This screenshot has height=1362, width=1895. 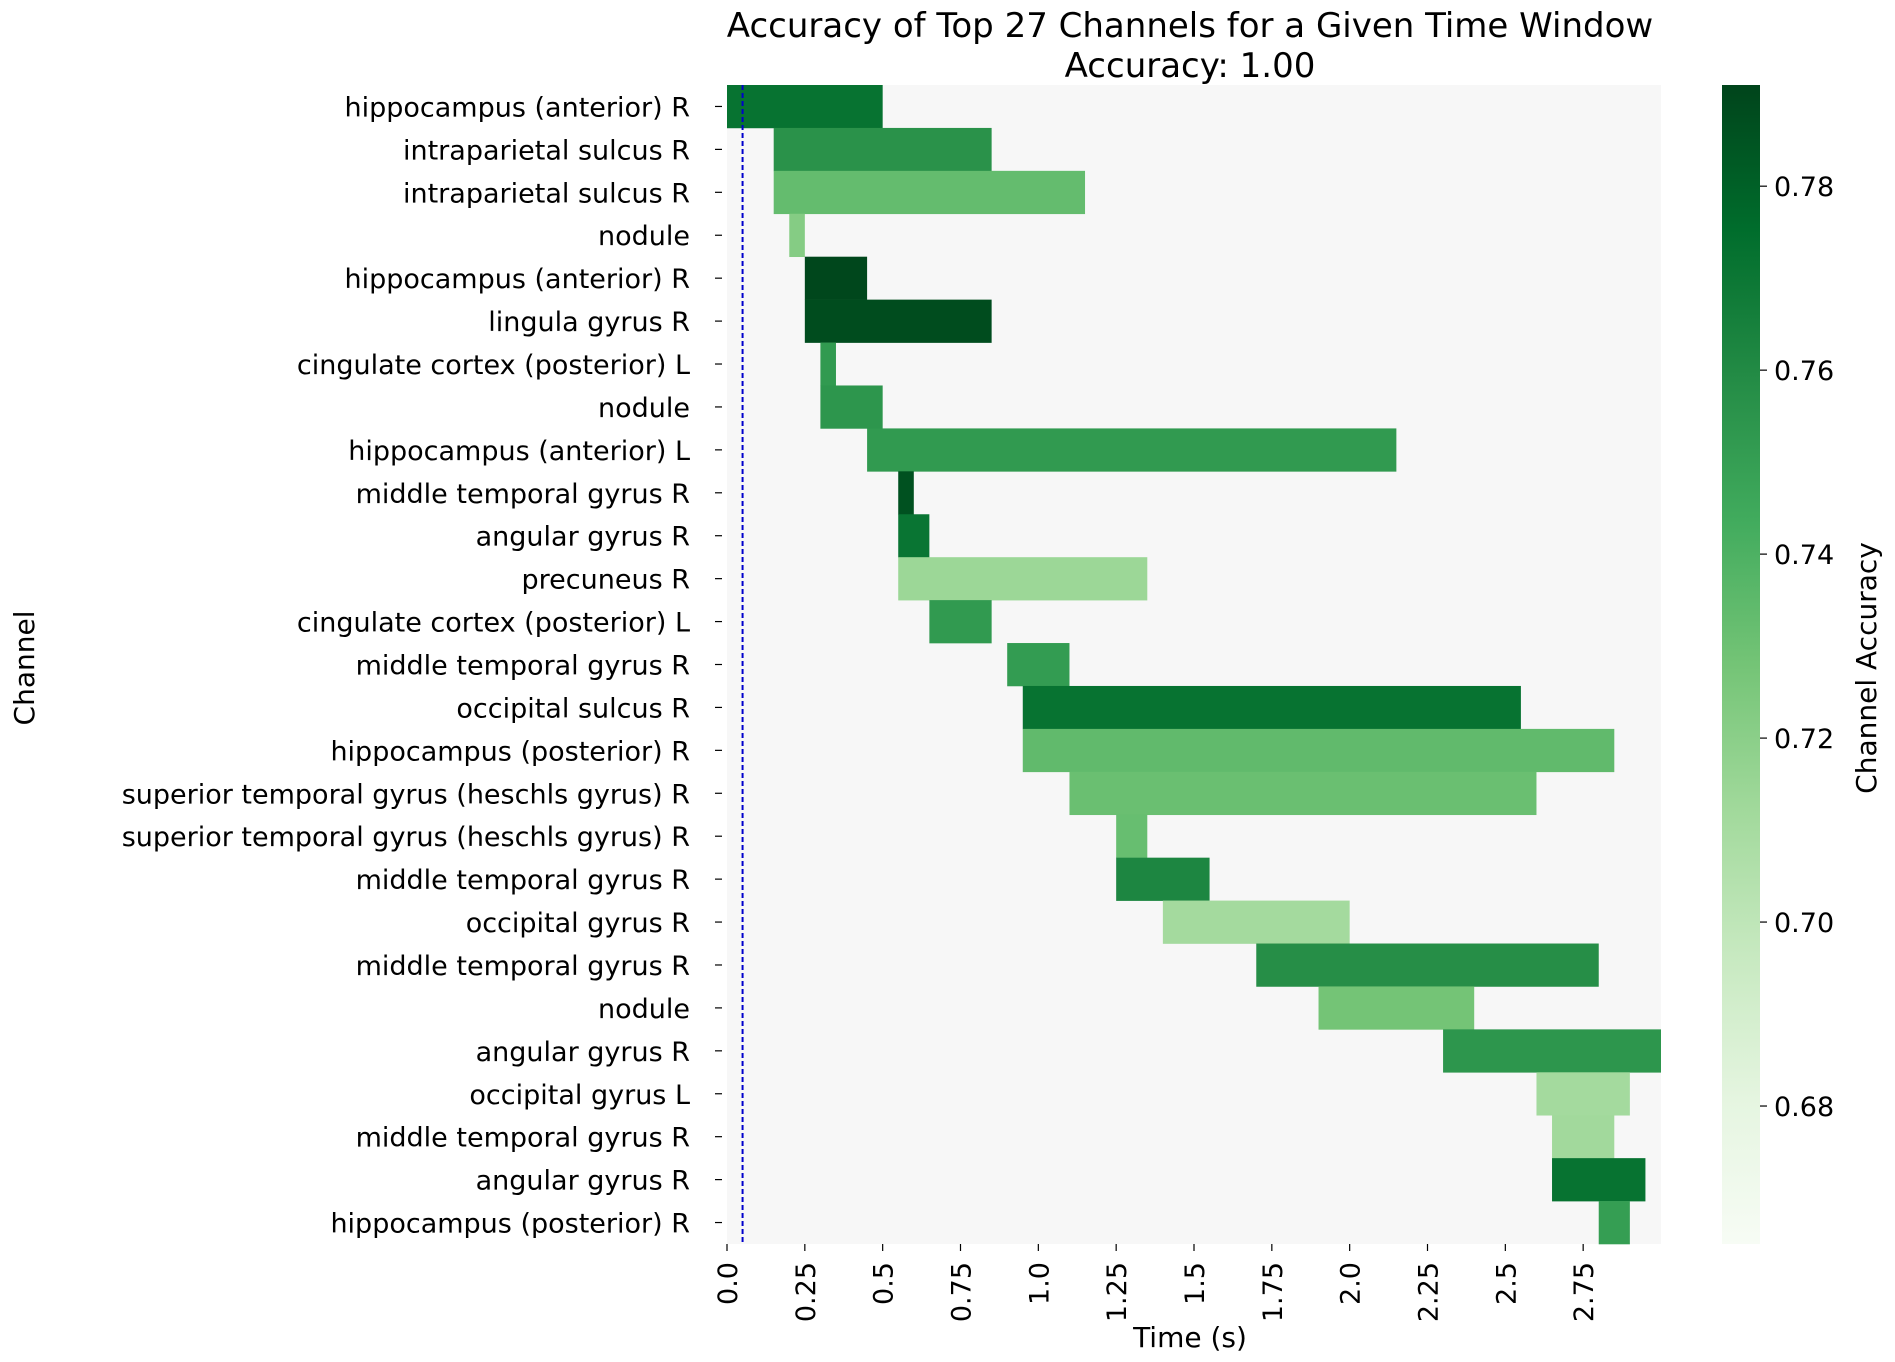 What do you see at coordinates (1804, 371) in the screenshot?
I see `colorbar-tick-label: 0.76` at bounding box center [1804, 371].